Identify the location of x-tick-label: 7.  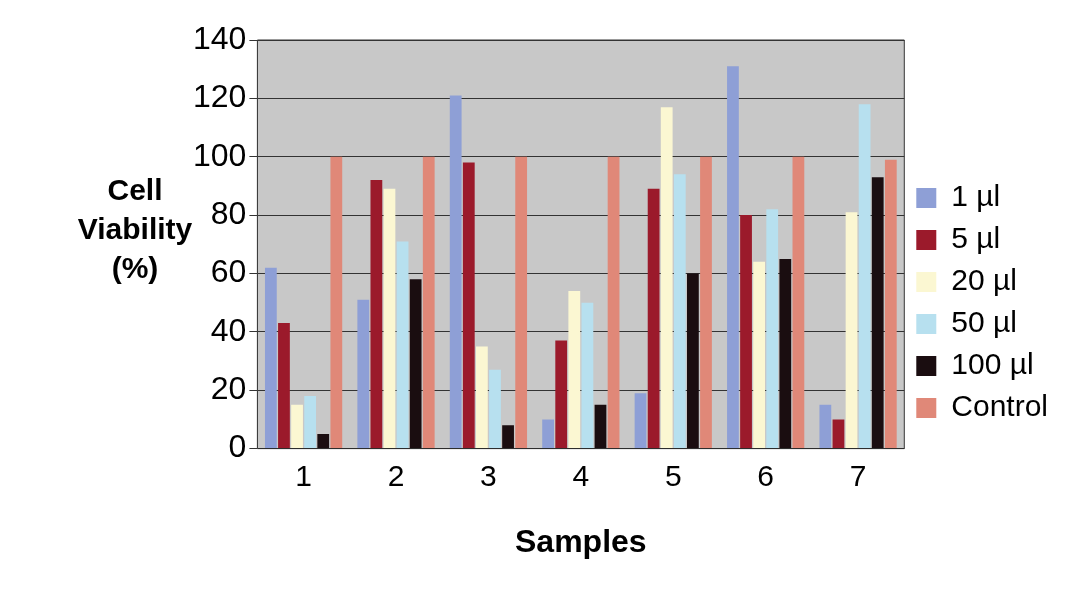
(858, 475).